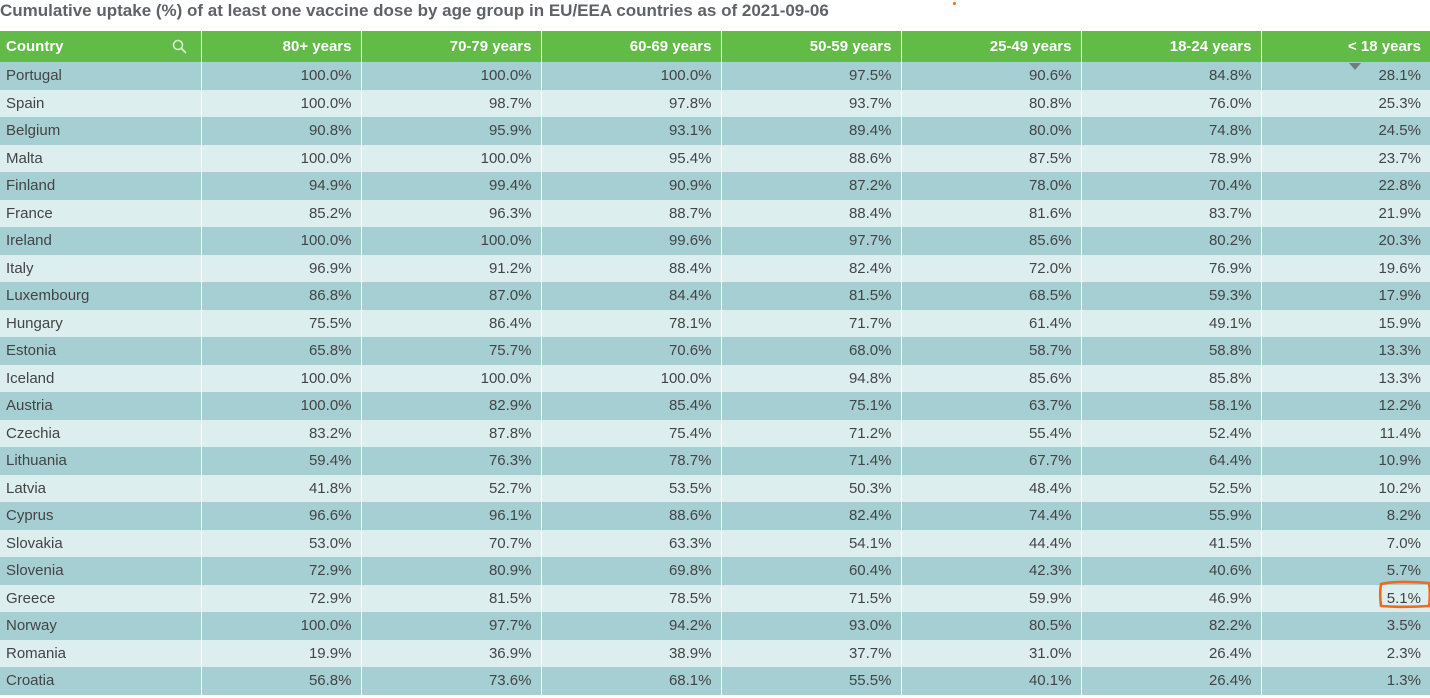 This screenshot has height=698, width=1430. I want to click on value-cell-70-79: 82.9%, so click(451, 406).